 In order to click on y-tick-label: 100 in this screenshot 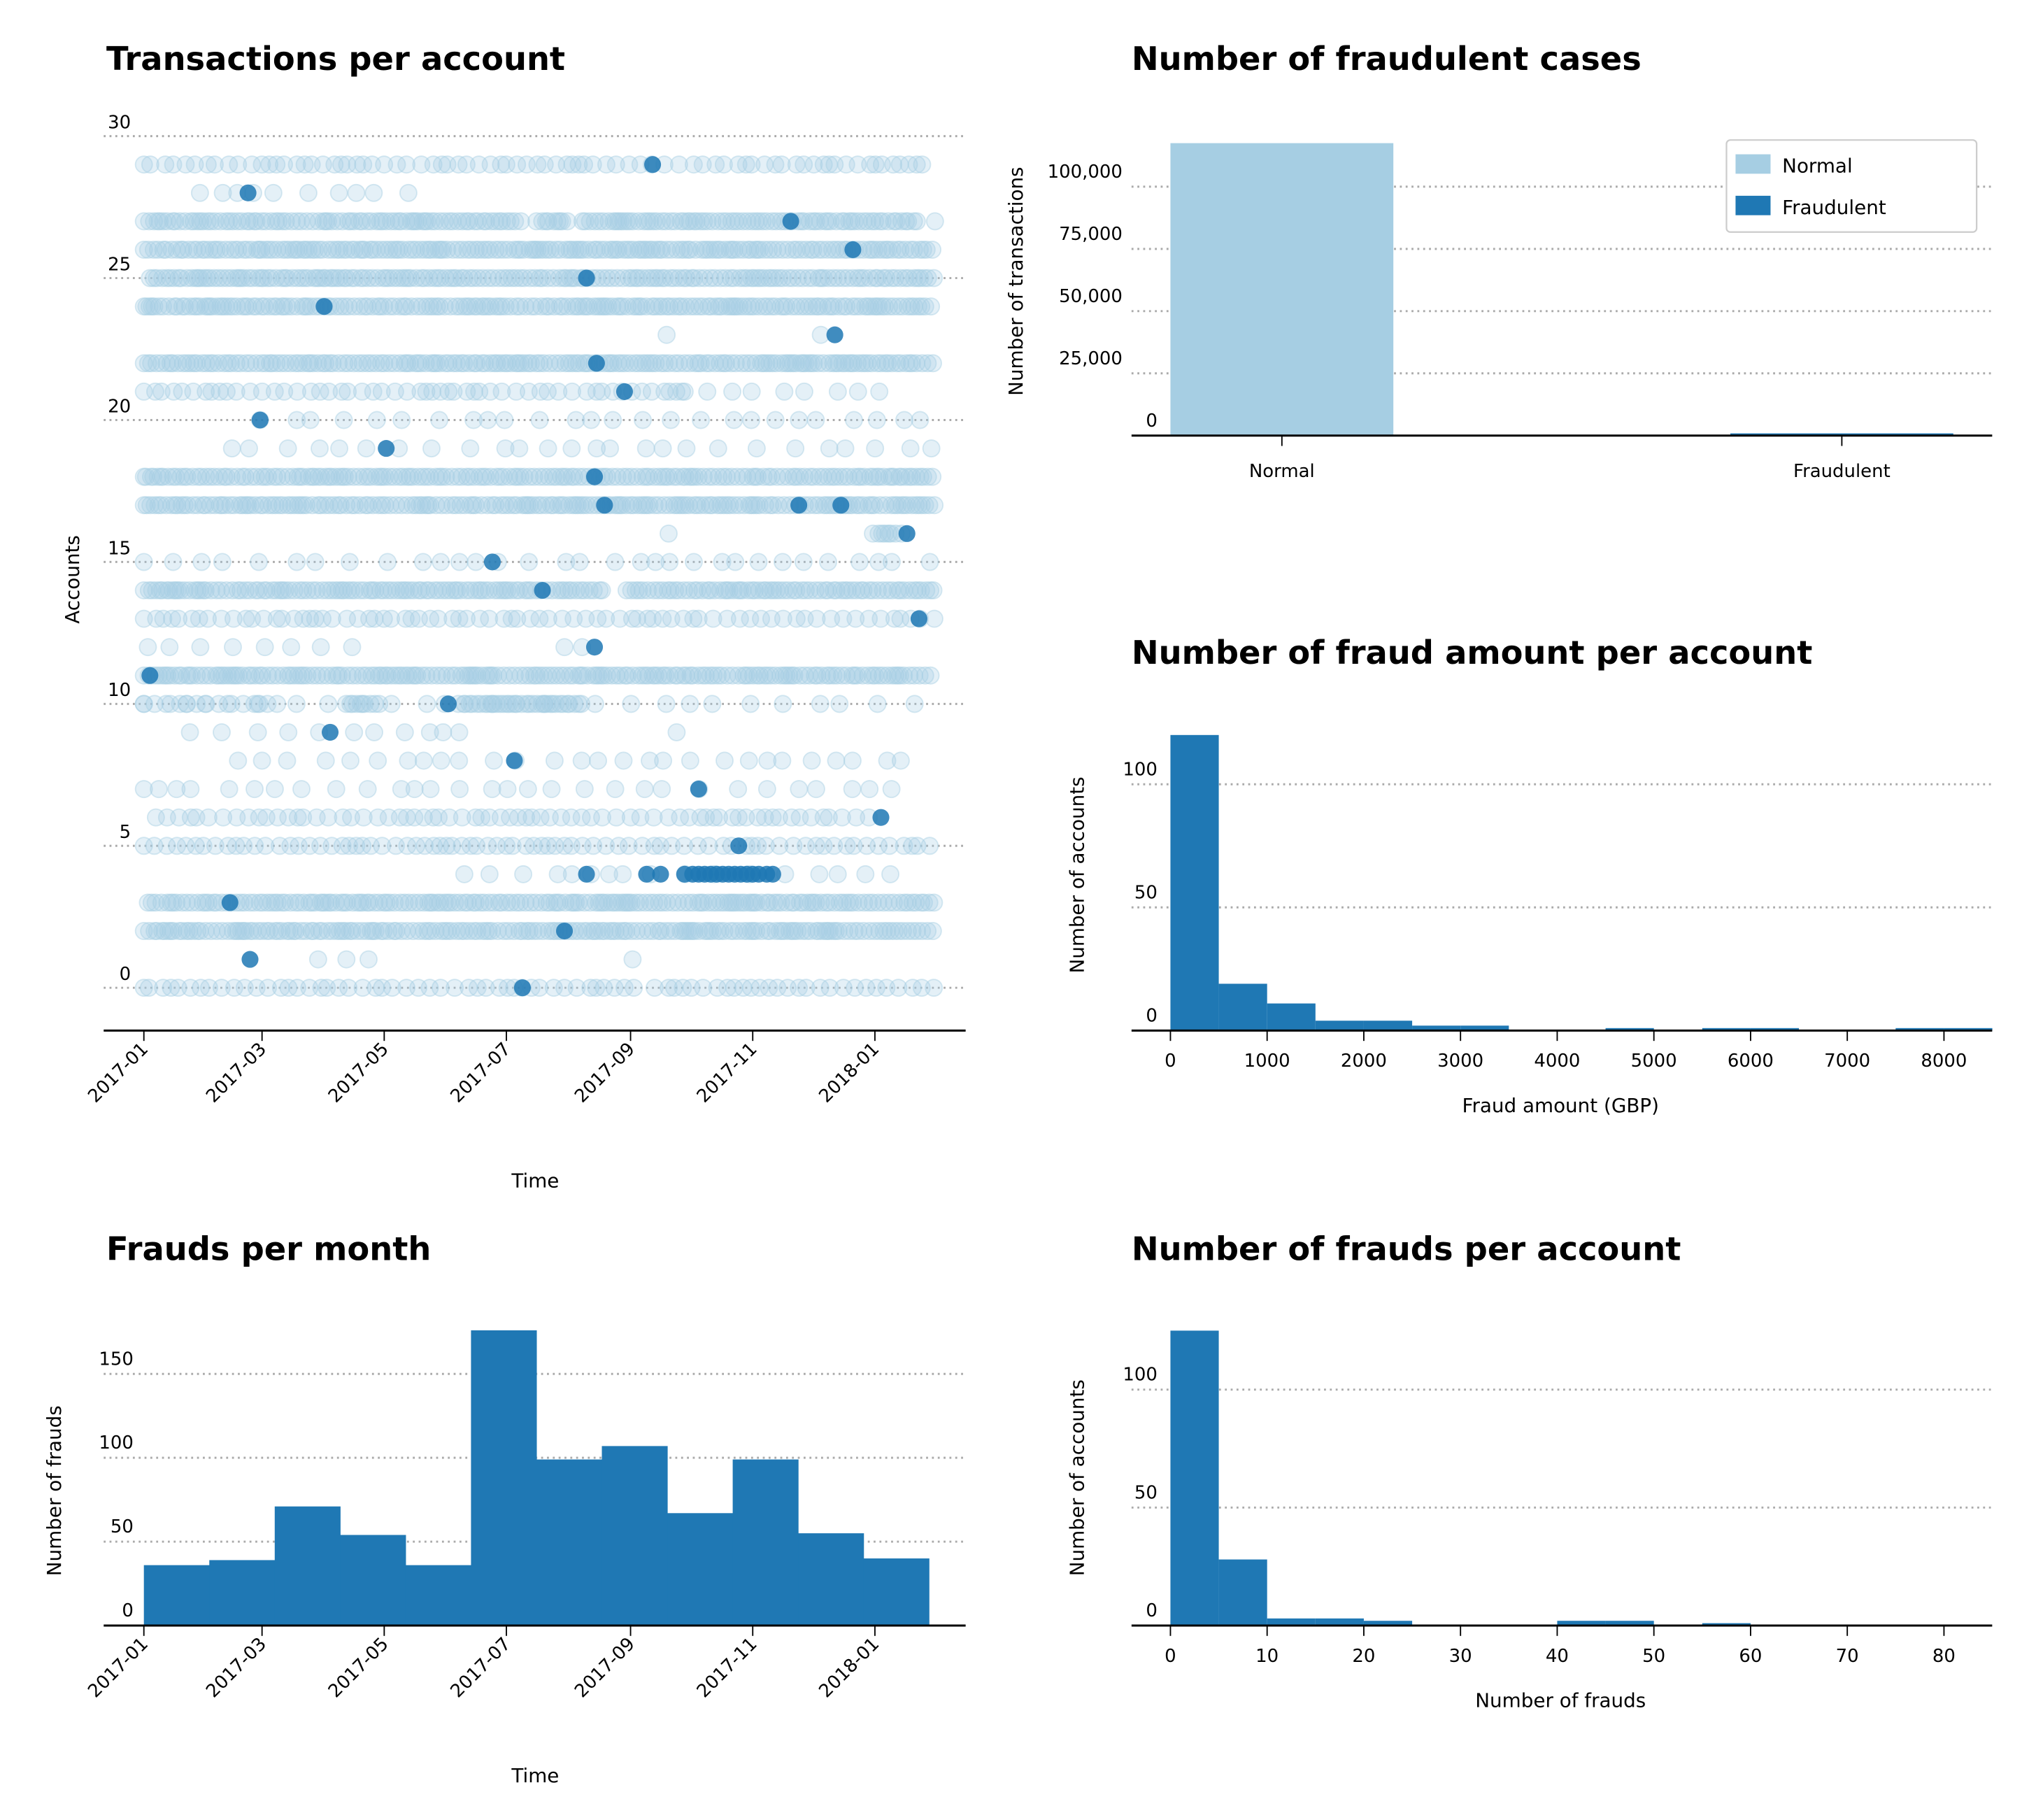, I will do `click(1140, 769)`.